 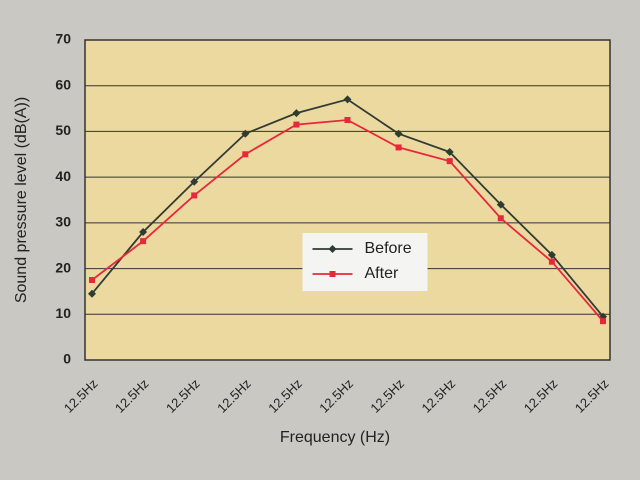 I want to click on y-tick-label: 30, so click(x=63, y=222).